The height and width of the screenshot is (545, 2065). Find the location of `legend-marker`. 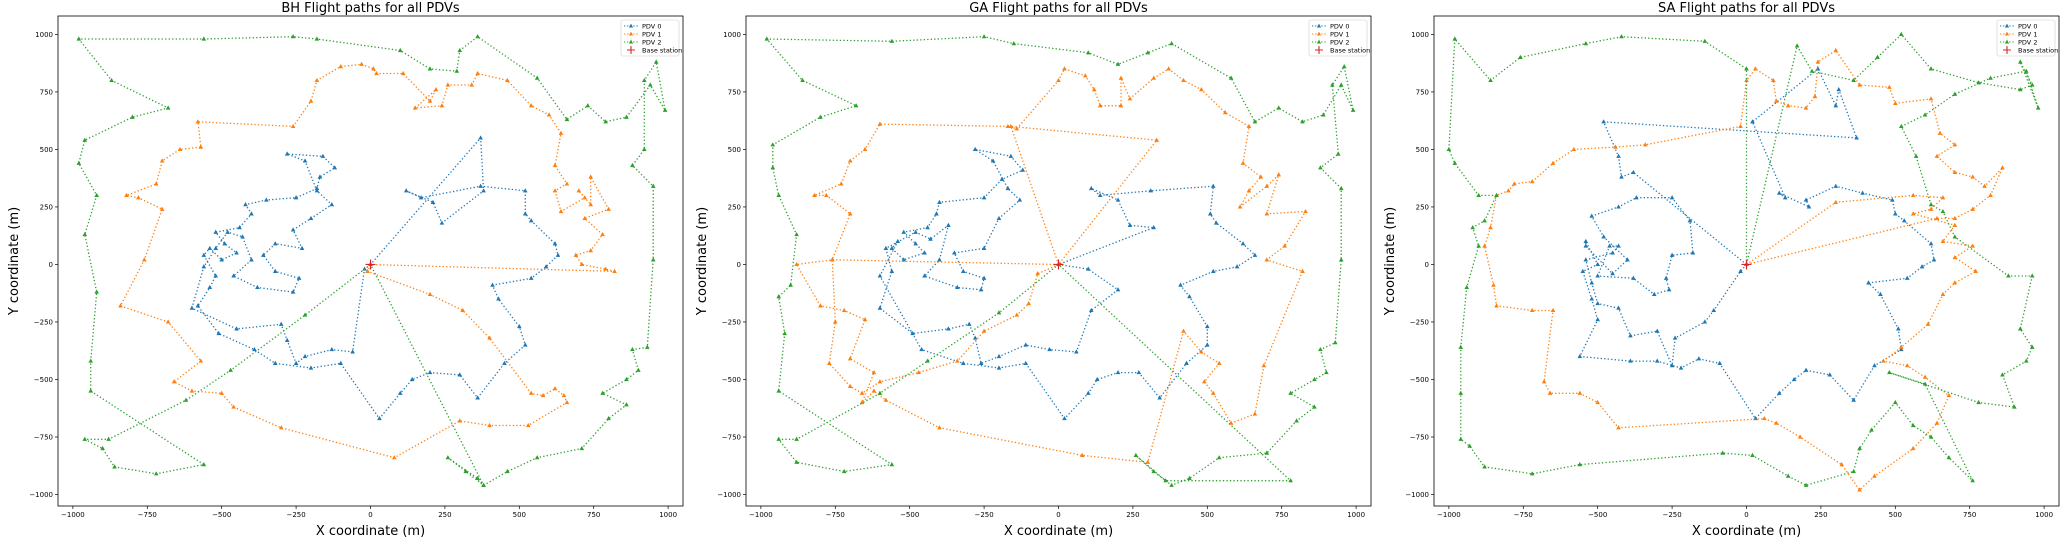

legend-marker is located at coordinates (631, 33).